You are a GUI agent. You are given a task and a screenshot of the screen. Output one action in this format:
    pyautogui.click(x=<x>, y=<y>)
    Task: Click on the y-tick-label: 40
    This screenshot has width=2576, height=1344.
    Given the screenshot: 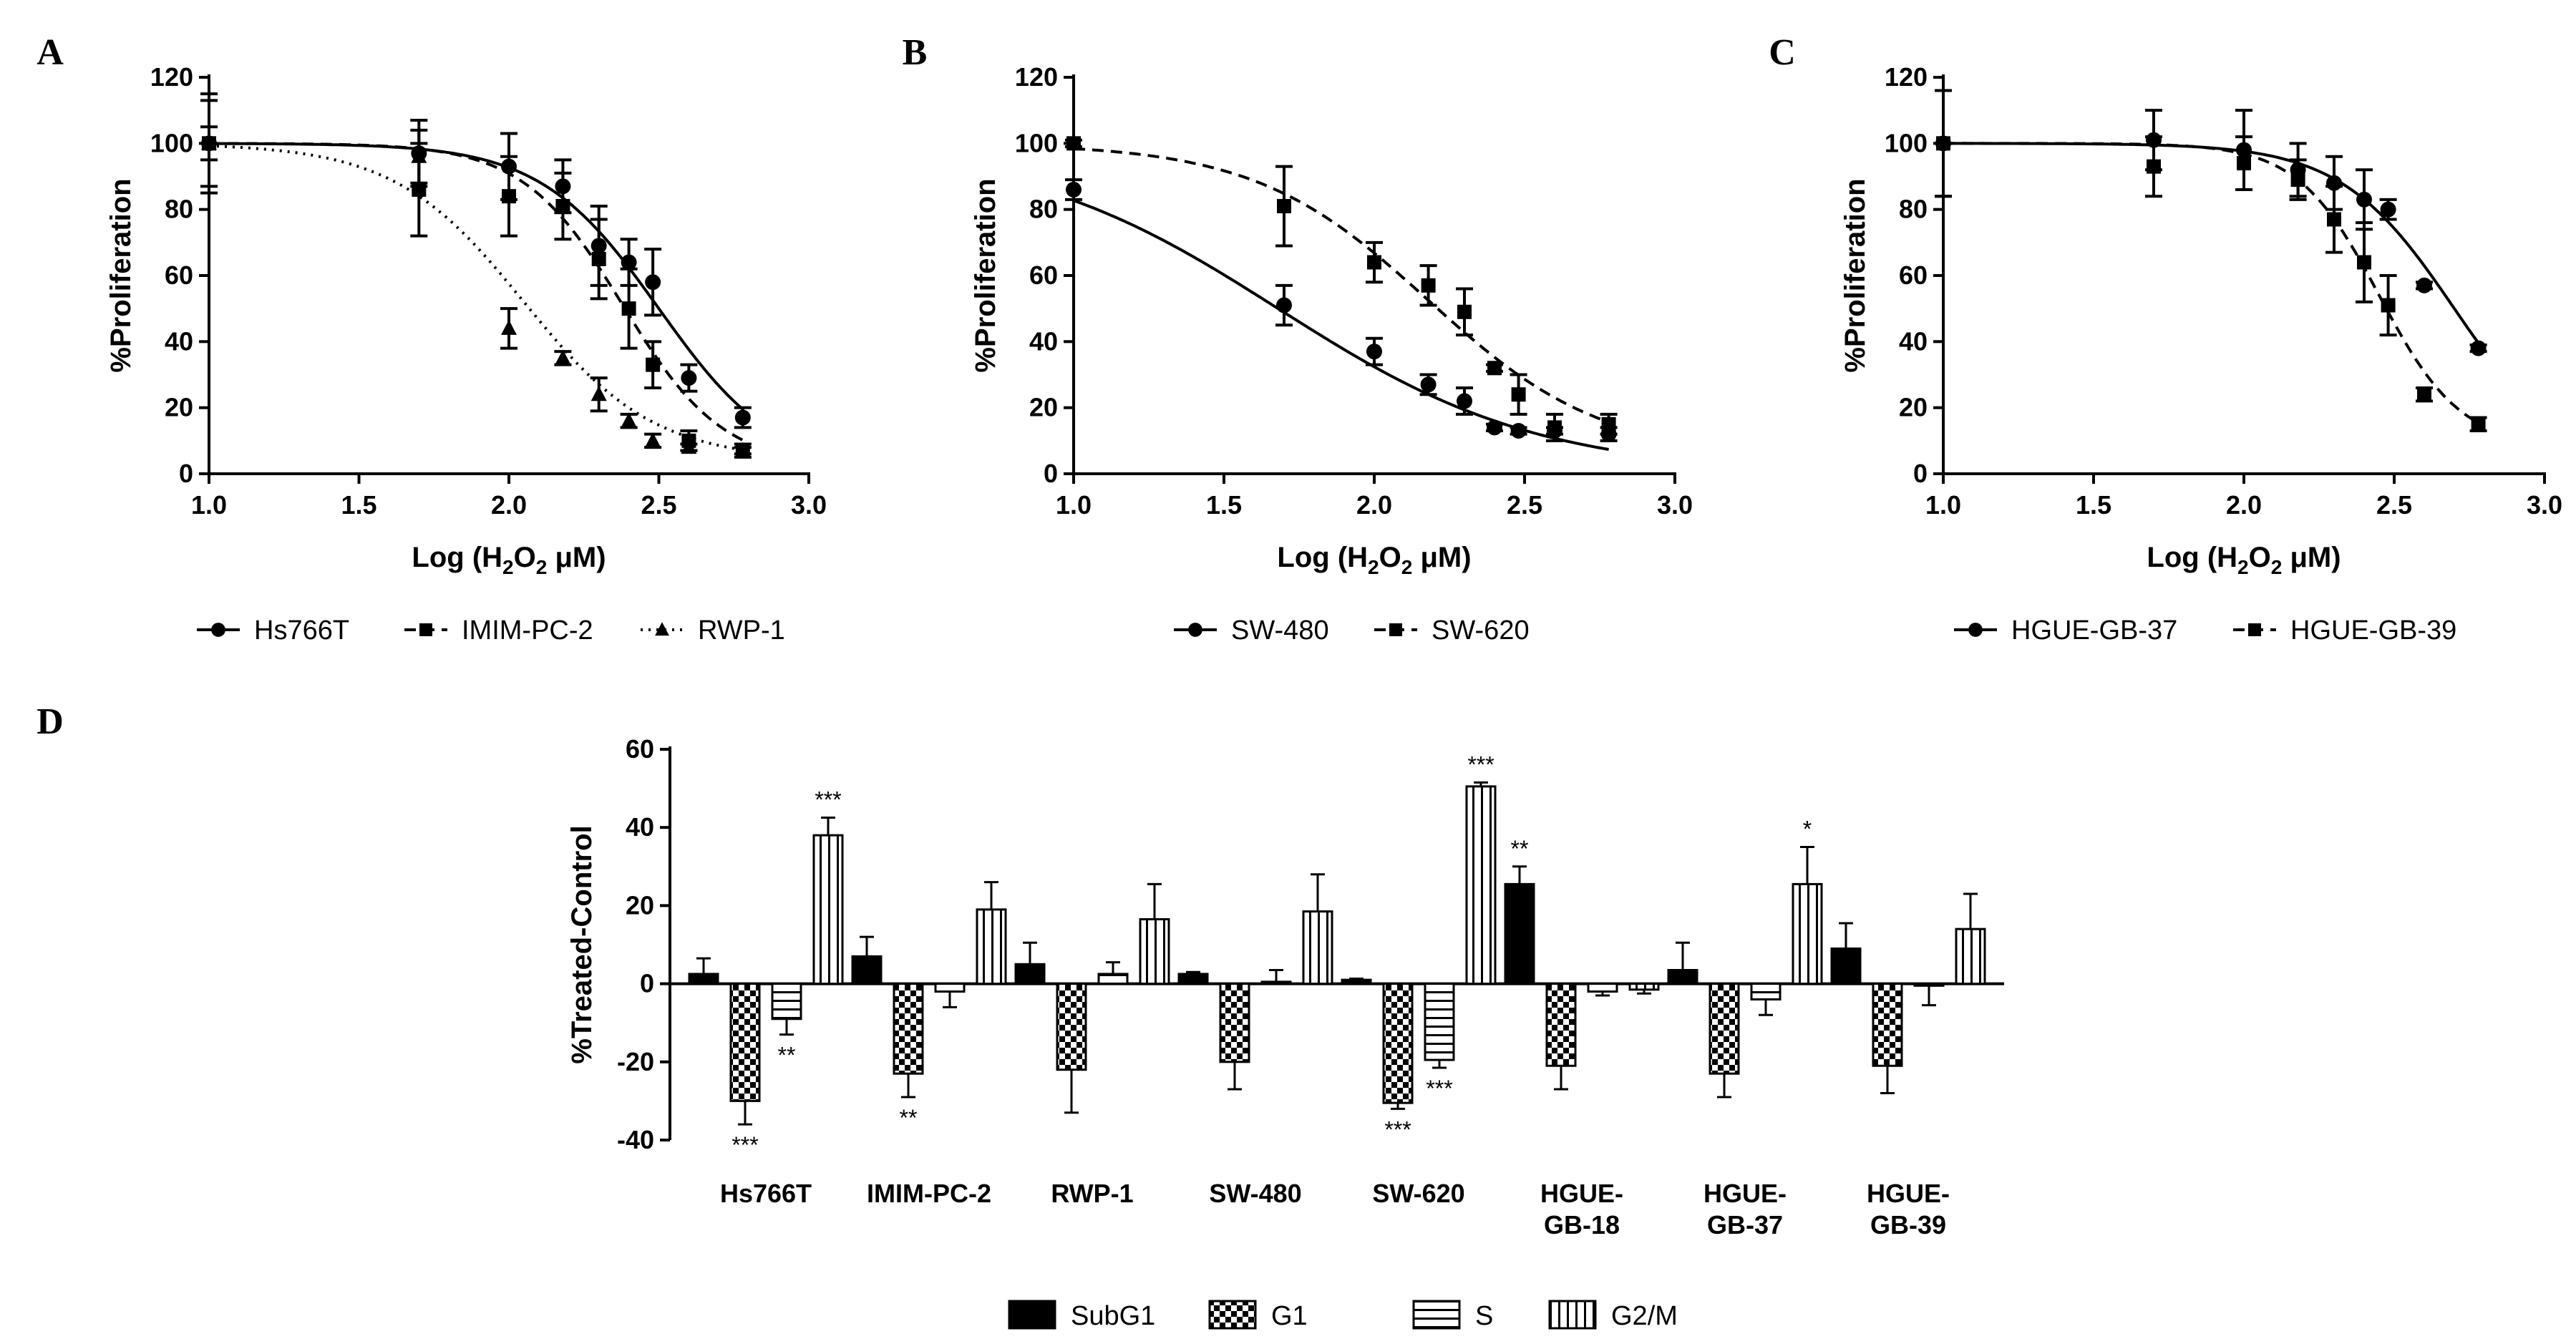 What is the action you would take?
    pyautogui.click(x=179, y=341)
    